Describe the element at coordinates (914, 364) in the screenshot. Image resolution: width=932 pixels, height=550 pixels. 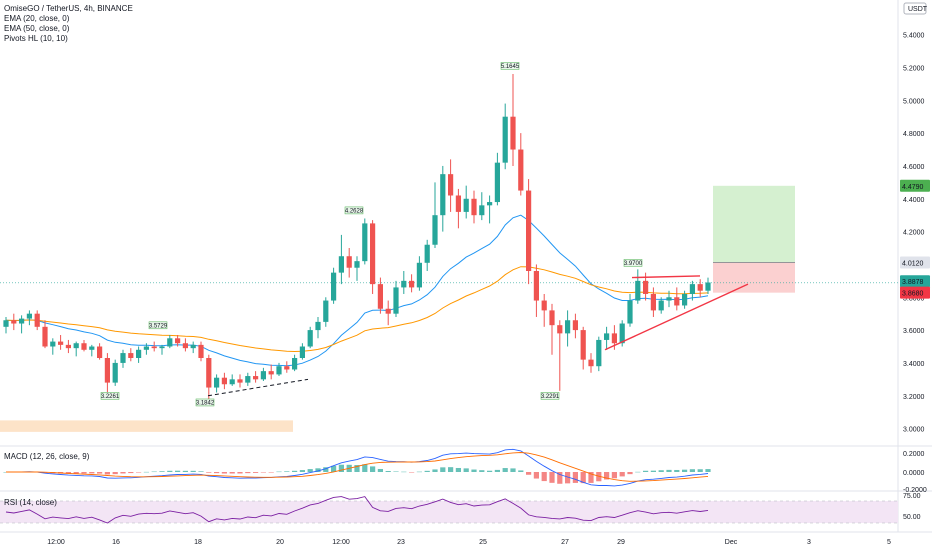
I see `y-tick-label: 3.4000` at that location.